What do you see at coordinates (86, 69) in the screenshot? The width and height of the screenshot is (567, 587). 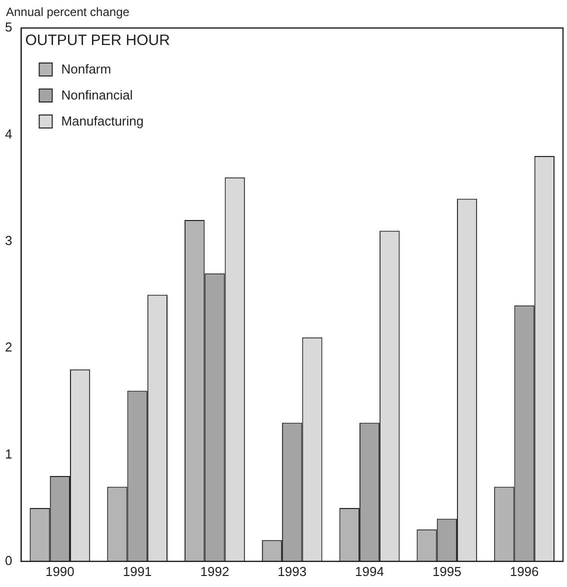 I see `legend-label: Nonfarm` at bounding box center [86, 69].